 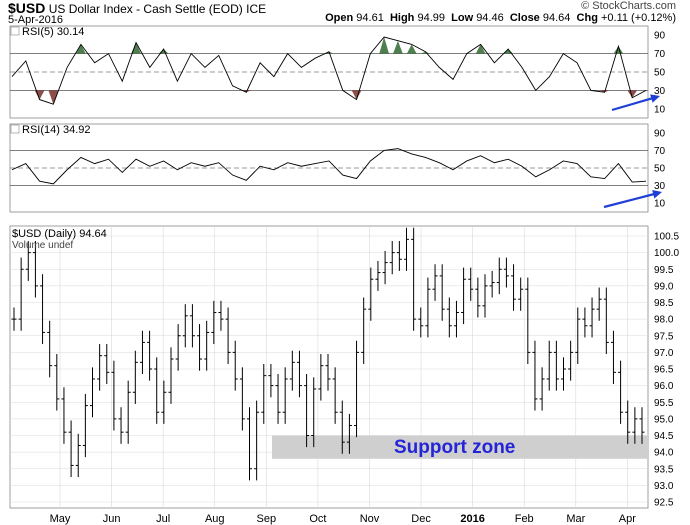 What do you see at coordinates (660, 36) in the screenshot?
I see `rsi5-tick-90: 90` at bounding box center [660, 36].